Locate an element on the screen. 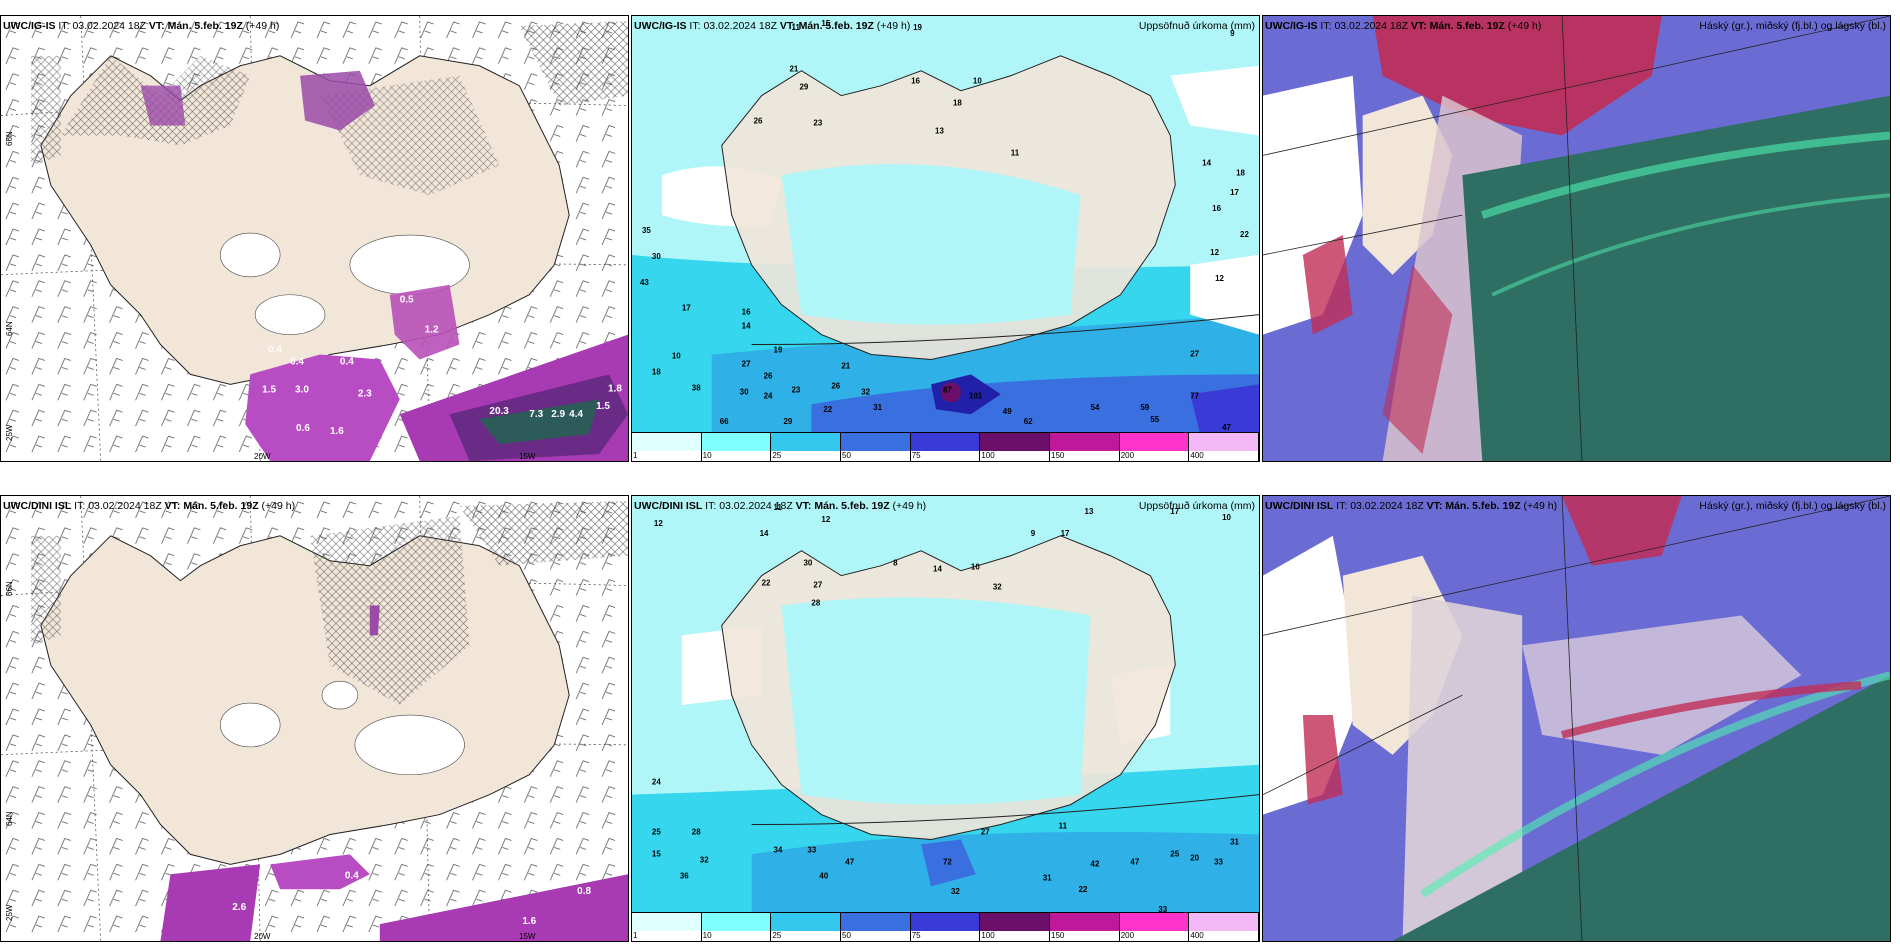  svg-text: 101 is located at coordinates (976, 395).